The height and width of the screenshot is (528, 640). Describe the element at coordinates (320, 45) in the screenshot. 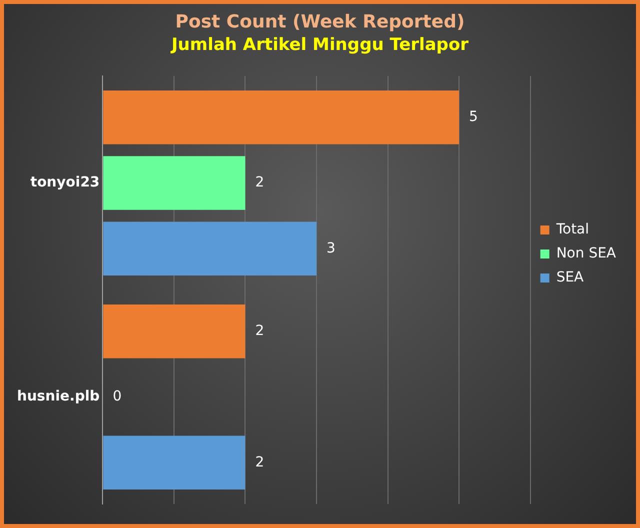

I see `chart-subtitle: Jumlah Artikel Minggu Terlapor` at that location.